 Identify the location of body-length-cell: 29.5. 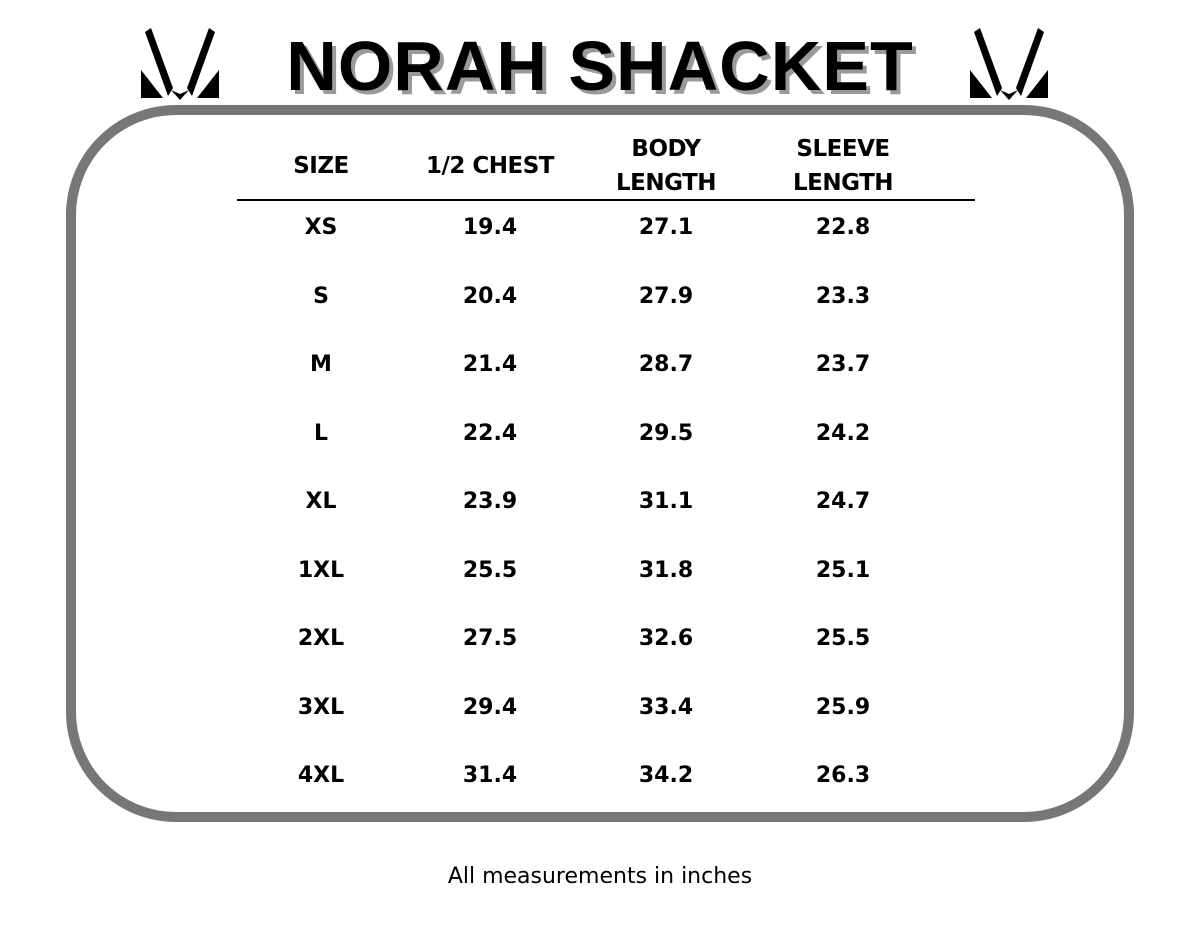
(666, 433).